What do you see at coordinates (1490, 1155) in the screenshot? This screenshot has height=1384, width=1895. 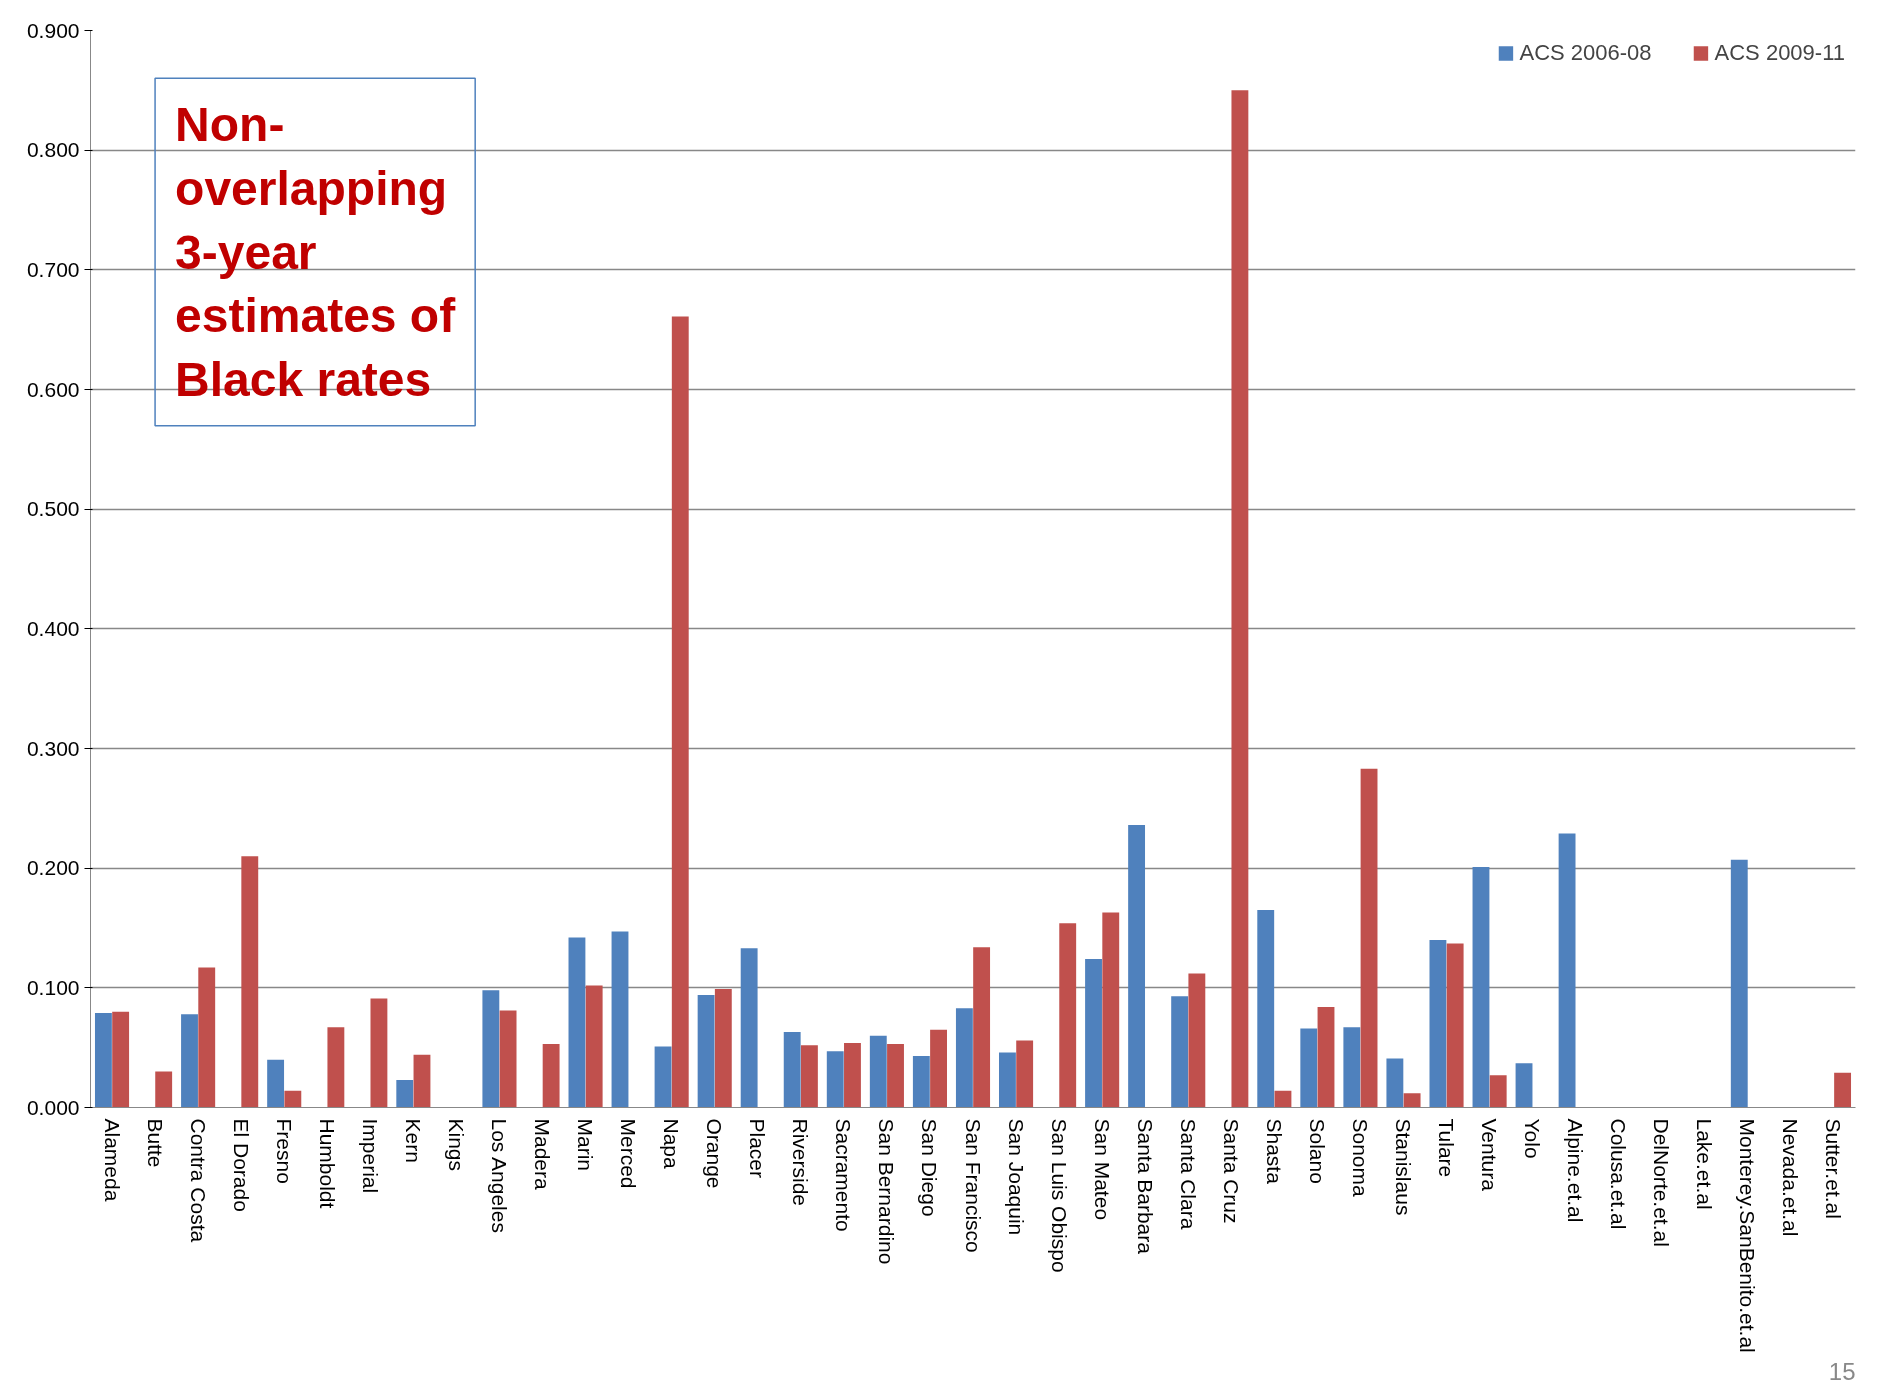 I see `x-tick-label: Ventura` at bounding box center [1490, 1155].